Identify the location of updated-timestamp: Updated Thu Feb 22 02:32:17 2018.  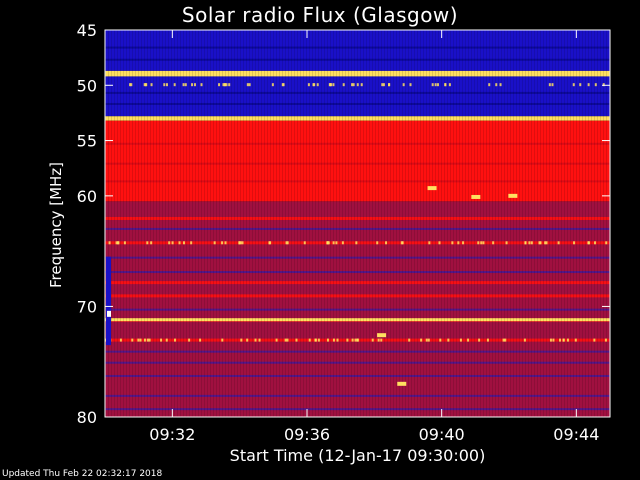
(82, 474).